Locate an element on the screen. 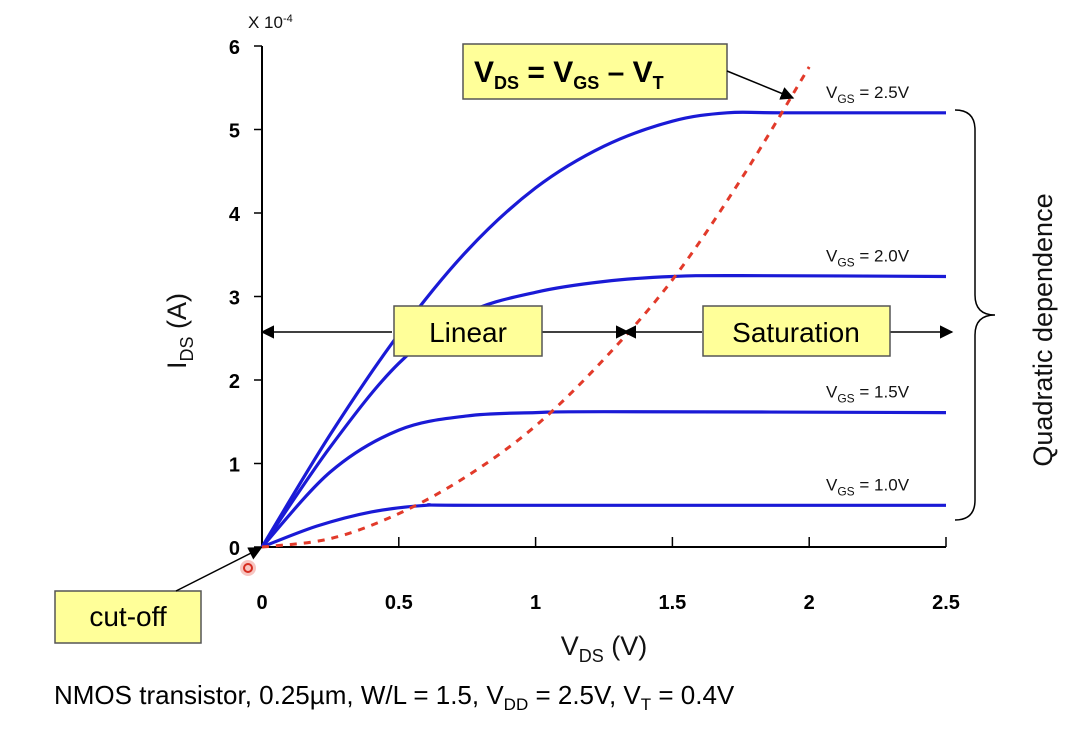  x-axis-title: VDS (V) is located at coordinates (604, 648).